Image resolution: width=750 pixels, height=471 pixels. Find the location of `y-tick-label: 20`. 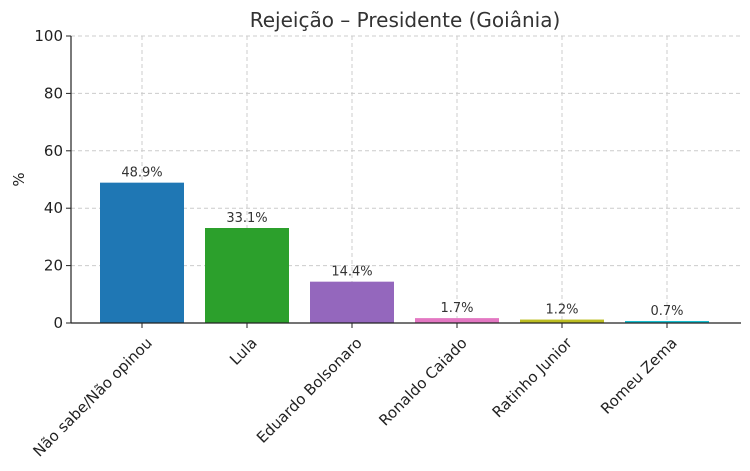

y-tick-label: 20 is located at coordinates (53, 266).